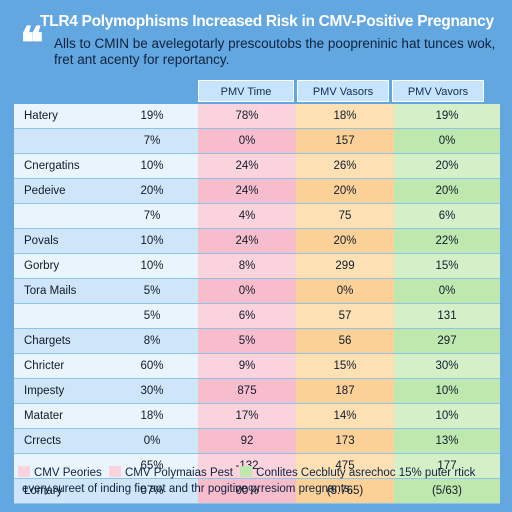  I want to click on row-col2-cell: 299, so click(345, 266).